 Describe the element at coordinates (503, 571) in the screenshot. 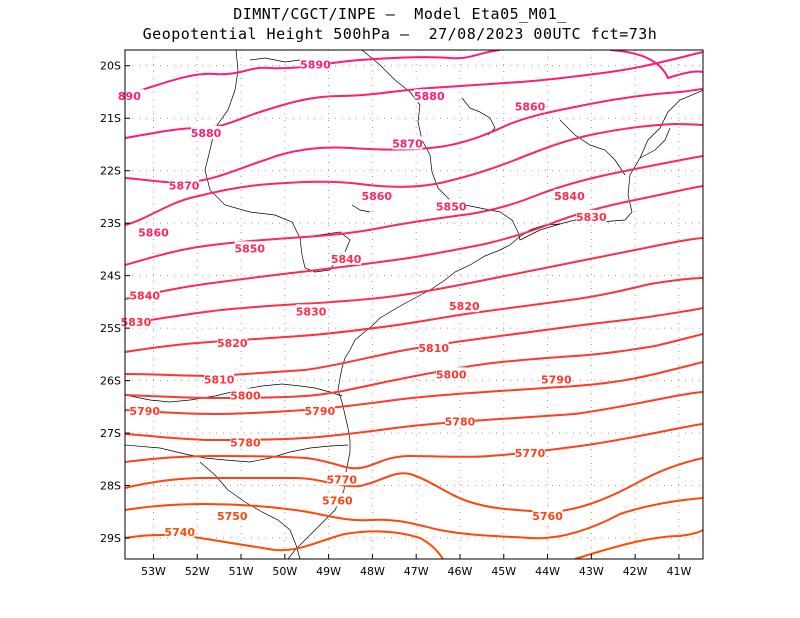

I see `lon-tick-label: 45W` at that location.